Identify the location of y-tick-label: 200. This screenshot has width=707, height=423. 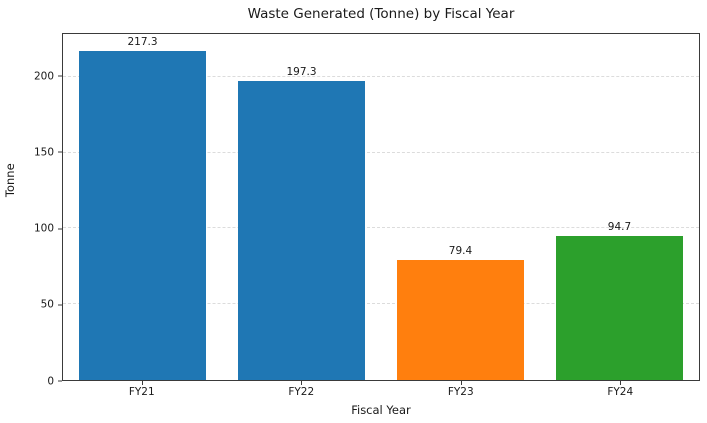
(43, 75).